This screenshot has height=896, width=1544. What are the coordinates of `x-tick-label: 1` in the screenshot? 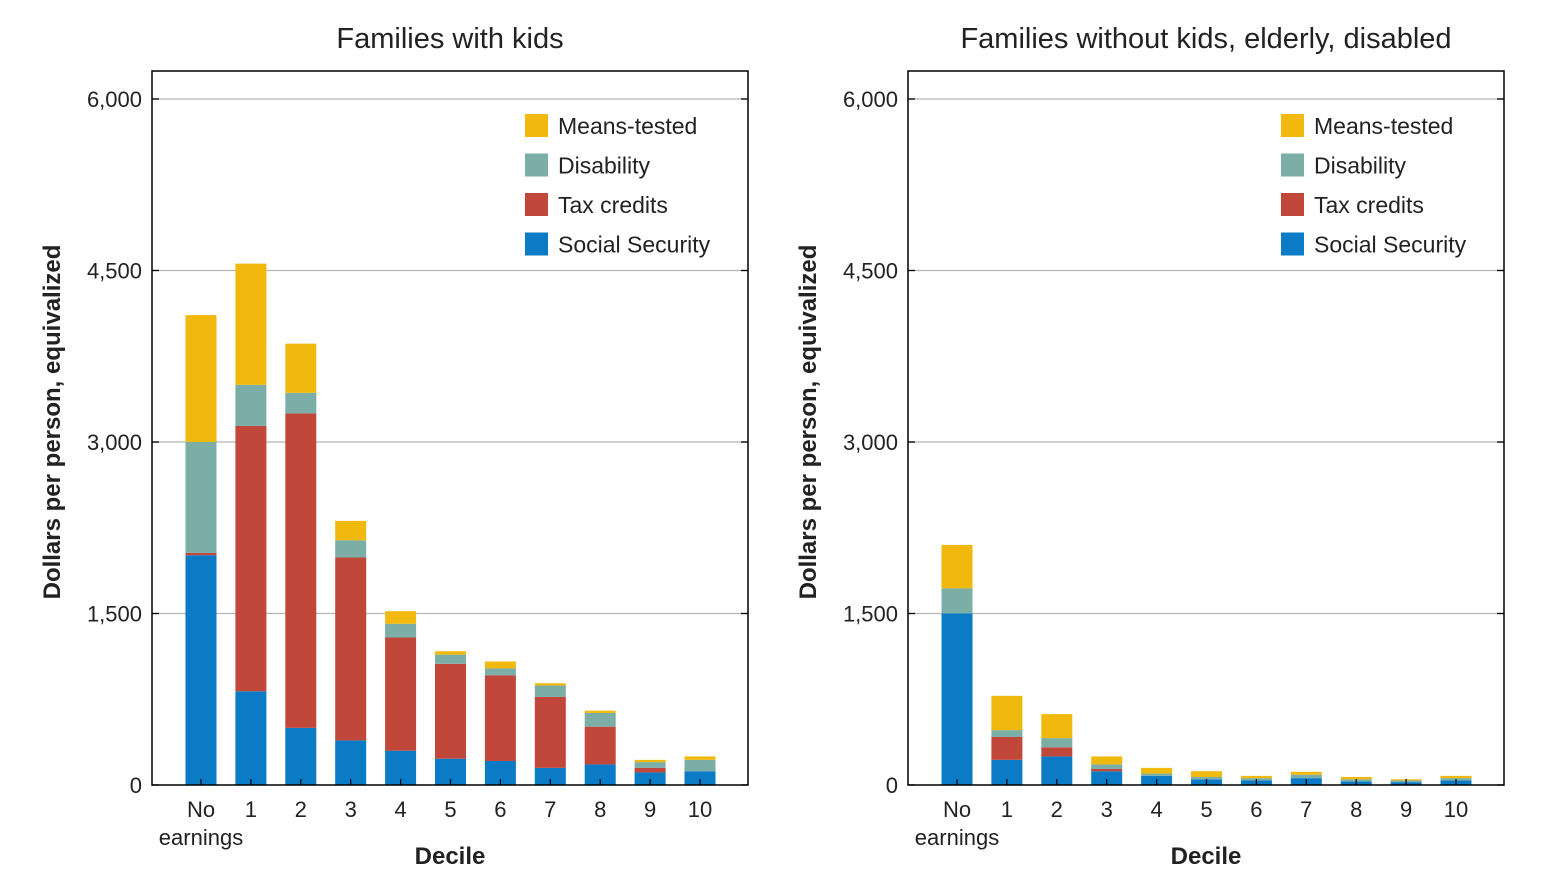 It's located at (1007, 809).